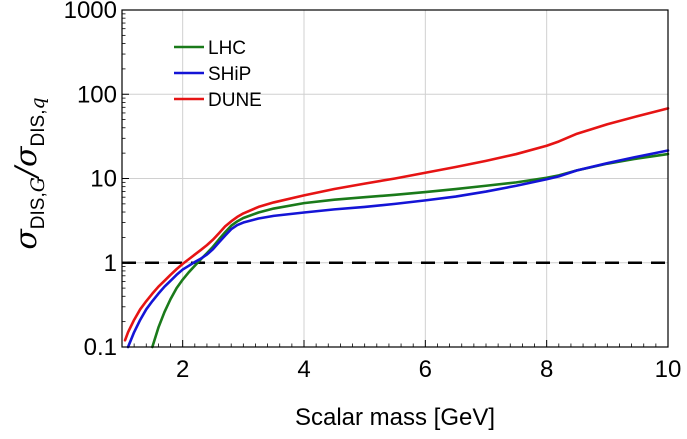  I want to click on y-axis-title: σDIS,G/σDIS,q, so click(29, 173).